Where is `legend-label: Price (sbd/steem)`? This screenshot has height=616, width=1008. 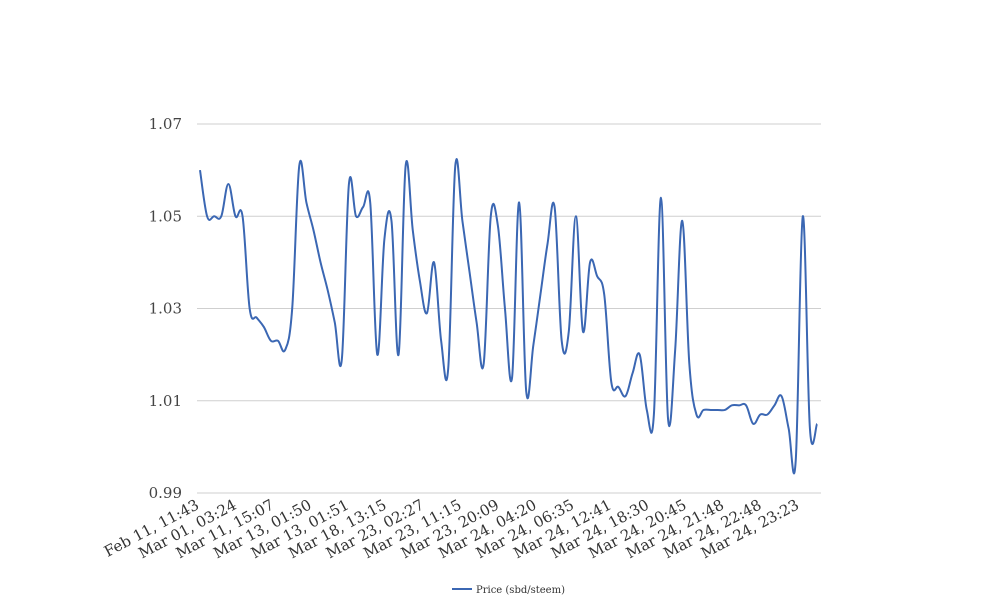
legend-label: Price (sbd/steem) is located at coordinates (520, 590).